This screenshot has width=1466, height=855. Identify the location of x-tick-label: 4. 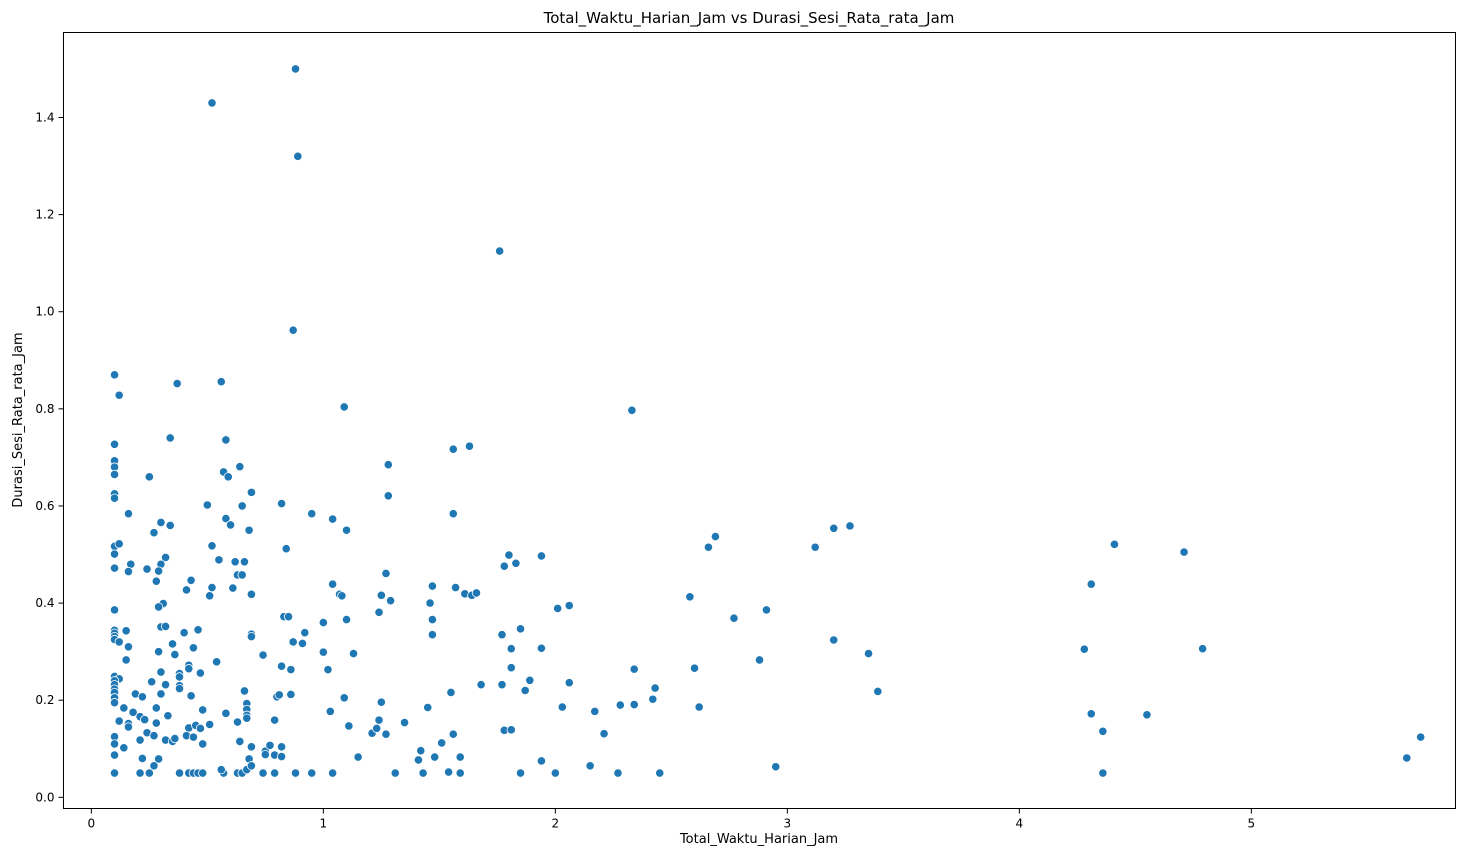
(1020, 824).